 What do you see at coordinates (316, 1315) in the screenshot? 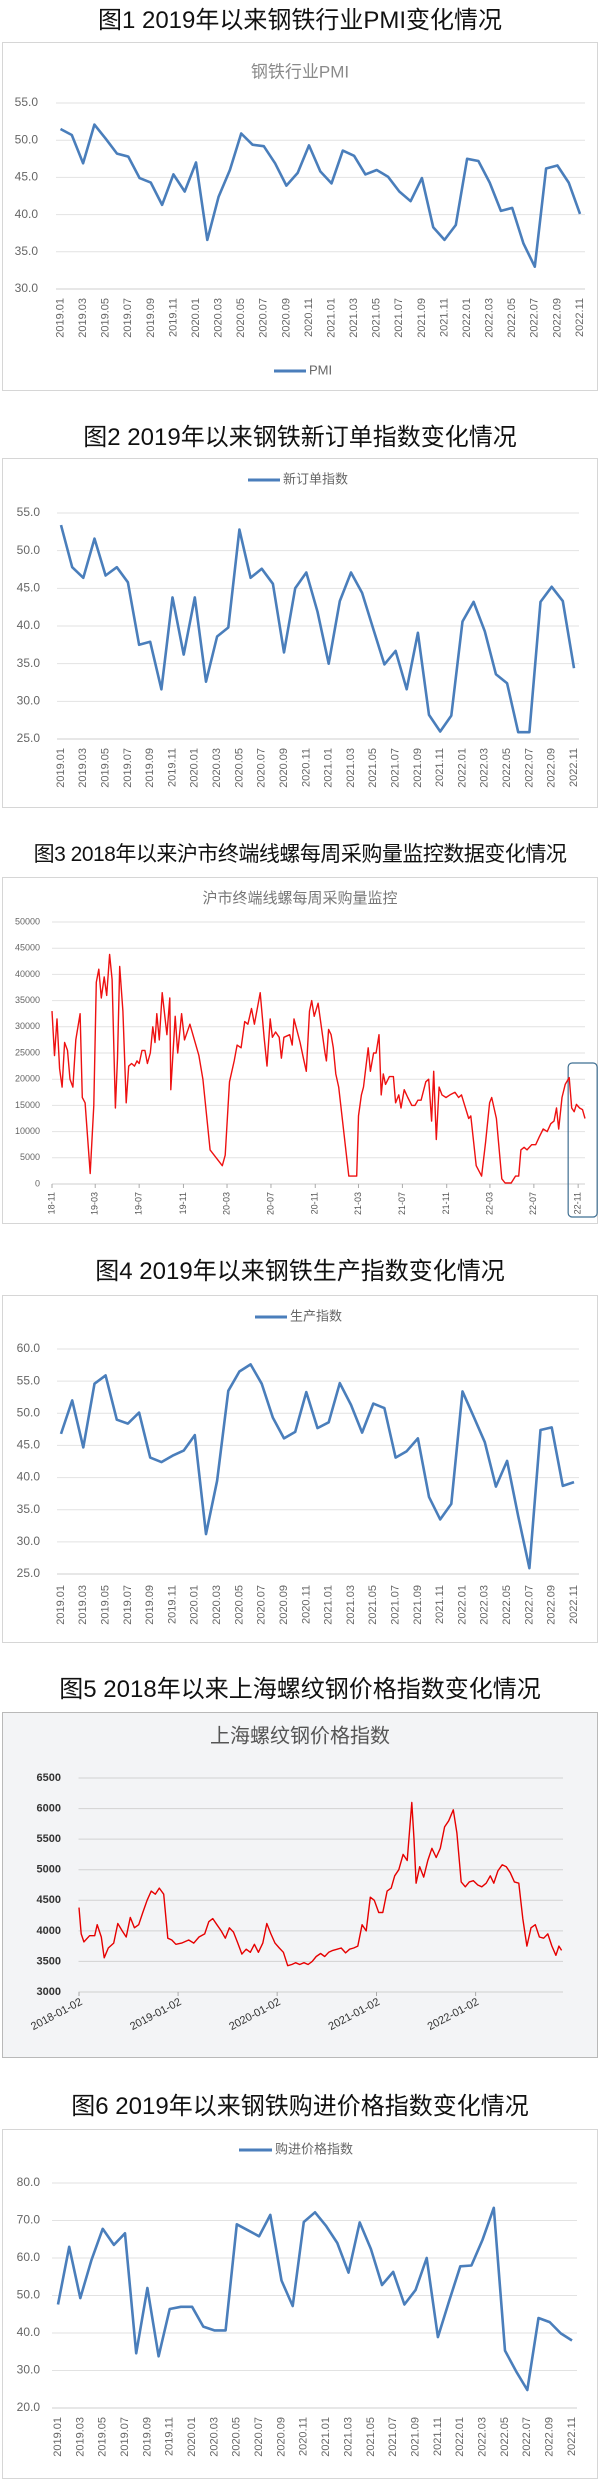
I see `legend-label: 生产指数` at bounding box center [316, 1315].